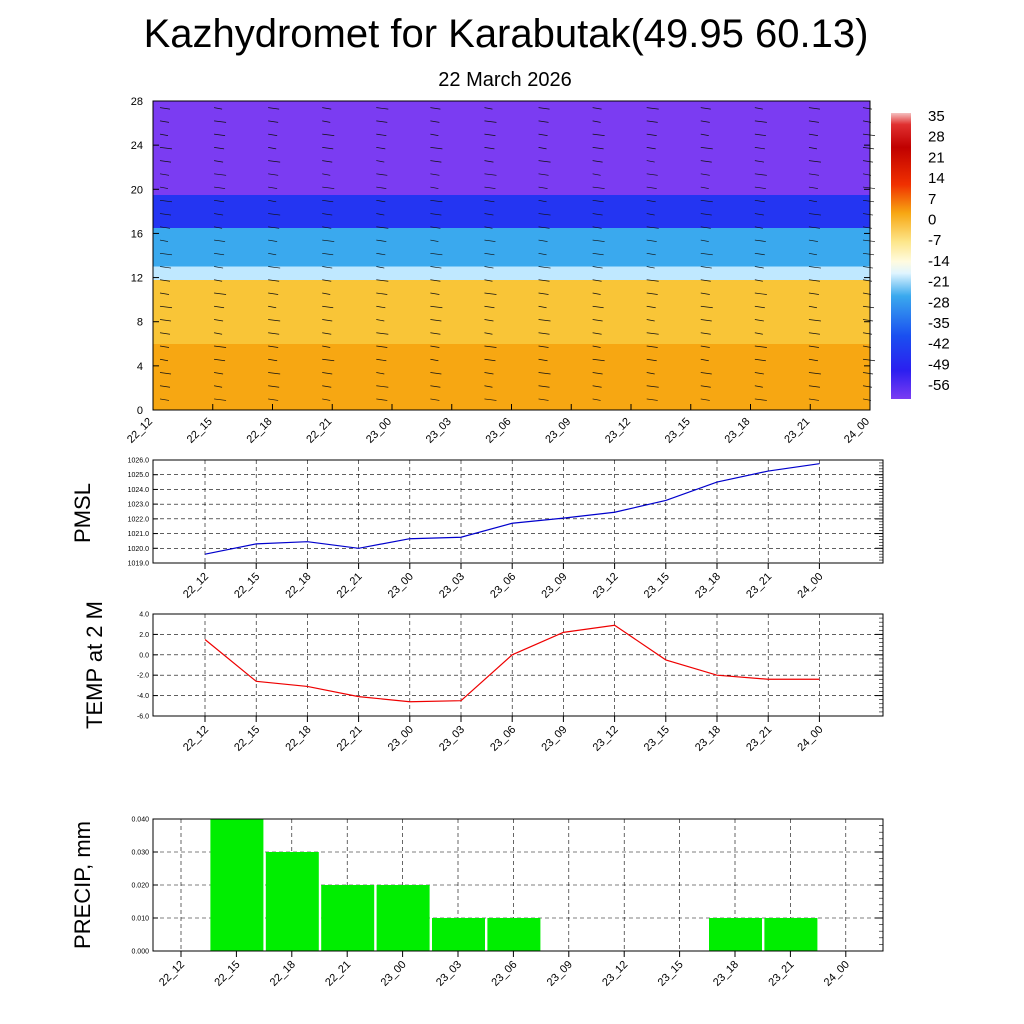 Image resolution: width=1024 pixels, height=1024 pixels. Describe the element at coordinates (247, 586) in the screenshot. I see `x-tick-label: 22_15` at that location.